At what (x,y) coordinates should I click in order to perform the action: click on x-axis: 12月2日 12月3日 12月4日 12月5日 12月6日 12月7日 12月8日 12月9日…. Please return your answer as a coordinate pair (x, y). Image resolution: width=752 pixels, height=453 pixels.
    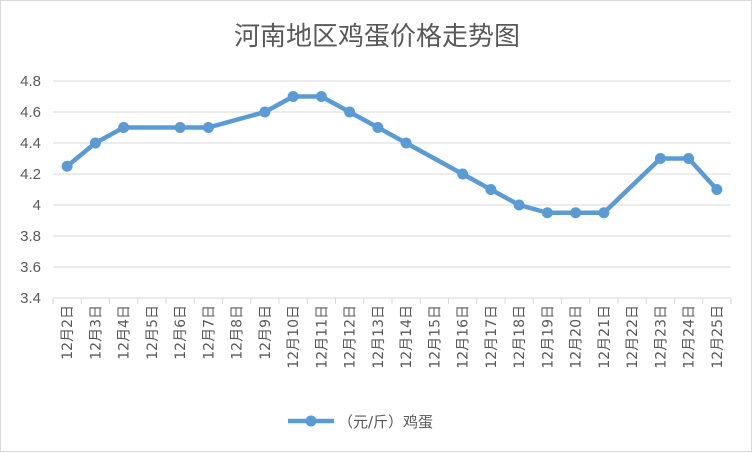
    Looking at the image, I should click on (392, 333).